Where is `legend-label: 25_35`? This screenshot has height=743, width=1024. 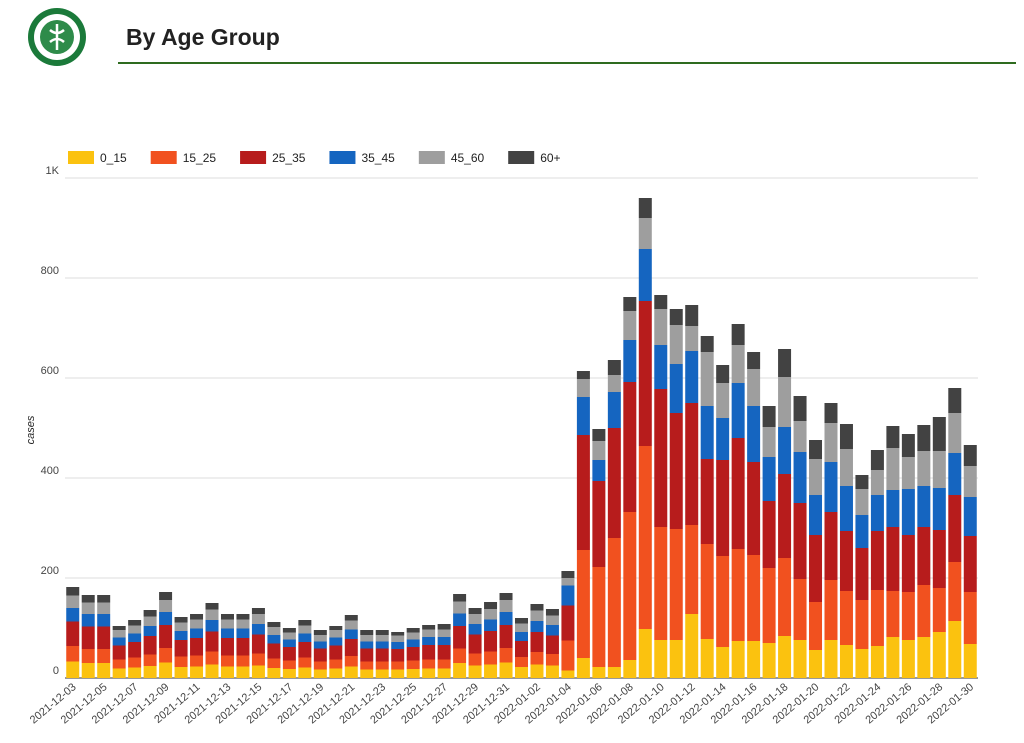
legend-label: 25_35 is located at coordinates (289, 158).